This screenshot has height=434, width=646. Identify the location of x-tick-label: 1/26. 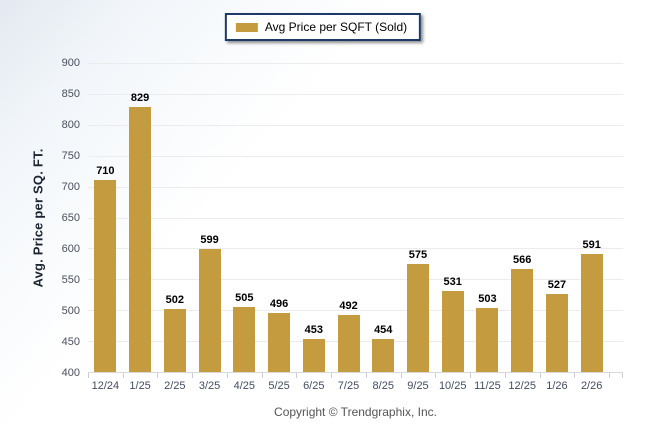
(557, 386).